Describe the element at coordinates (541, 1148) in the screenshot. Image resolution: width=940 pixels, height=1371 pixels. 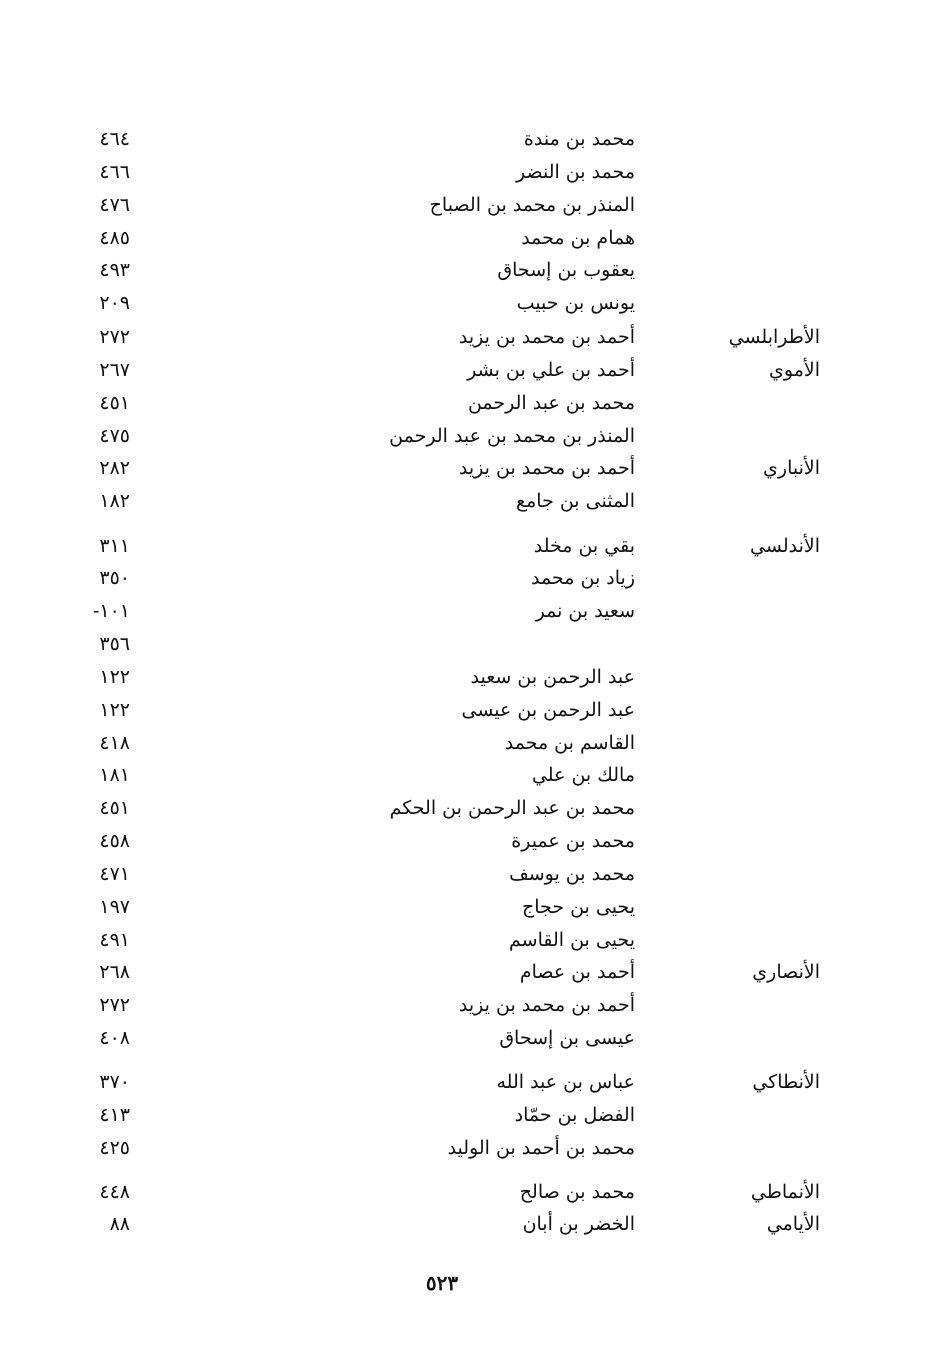
I see `name: محمد بن أحمد بن الوليد` at that location.